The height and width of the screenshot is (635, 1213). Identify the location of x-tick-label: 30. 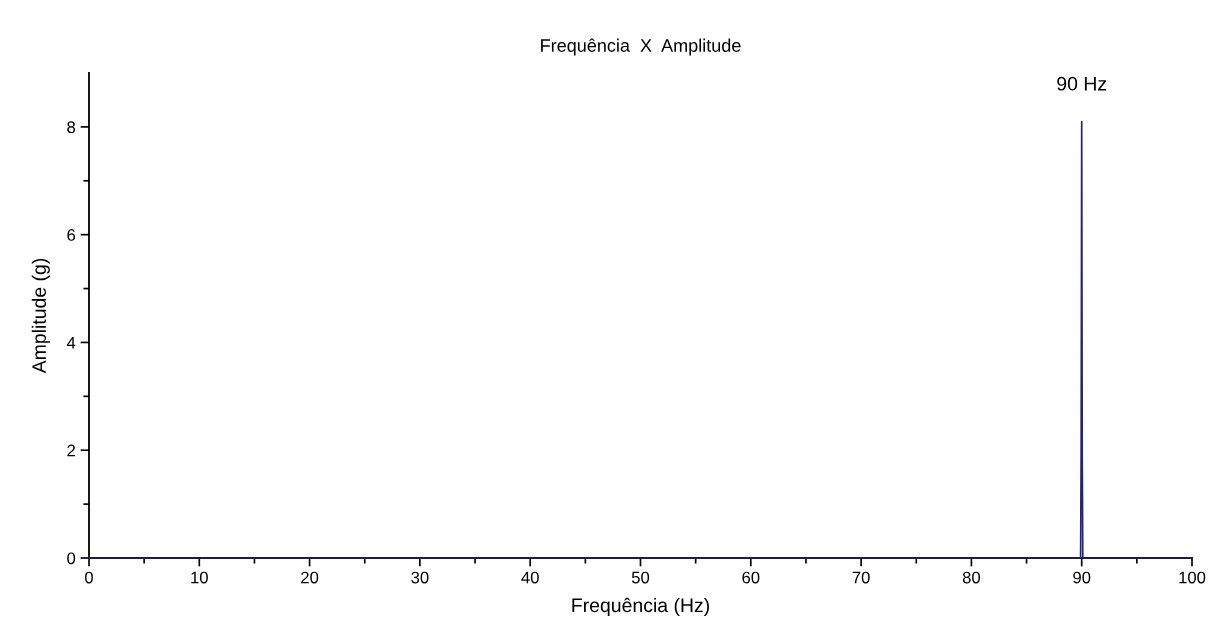
(420, 577).